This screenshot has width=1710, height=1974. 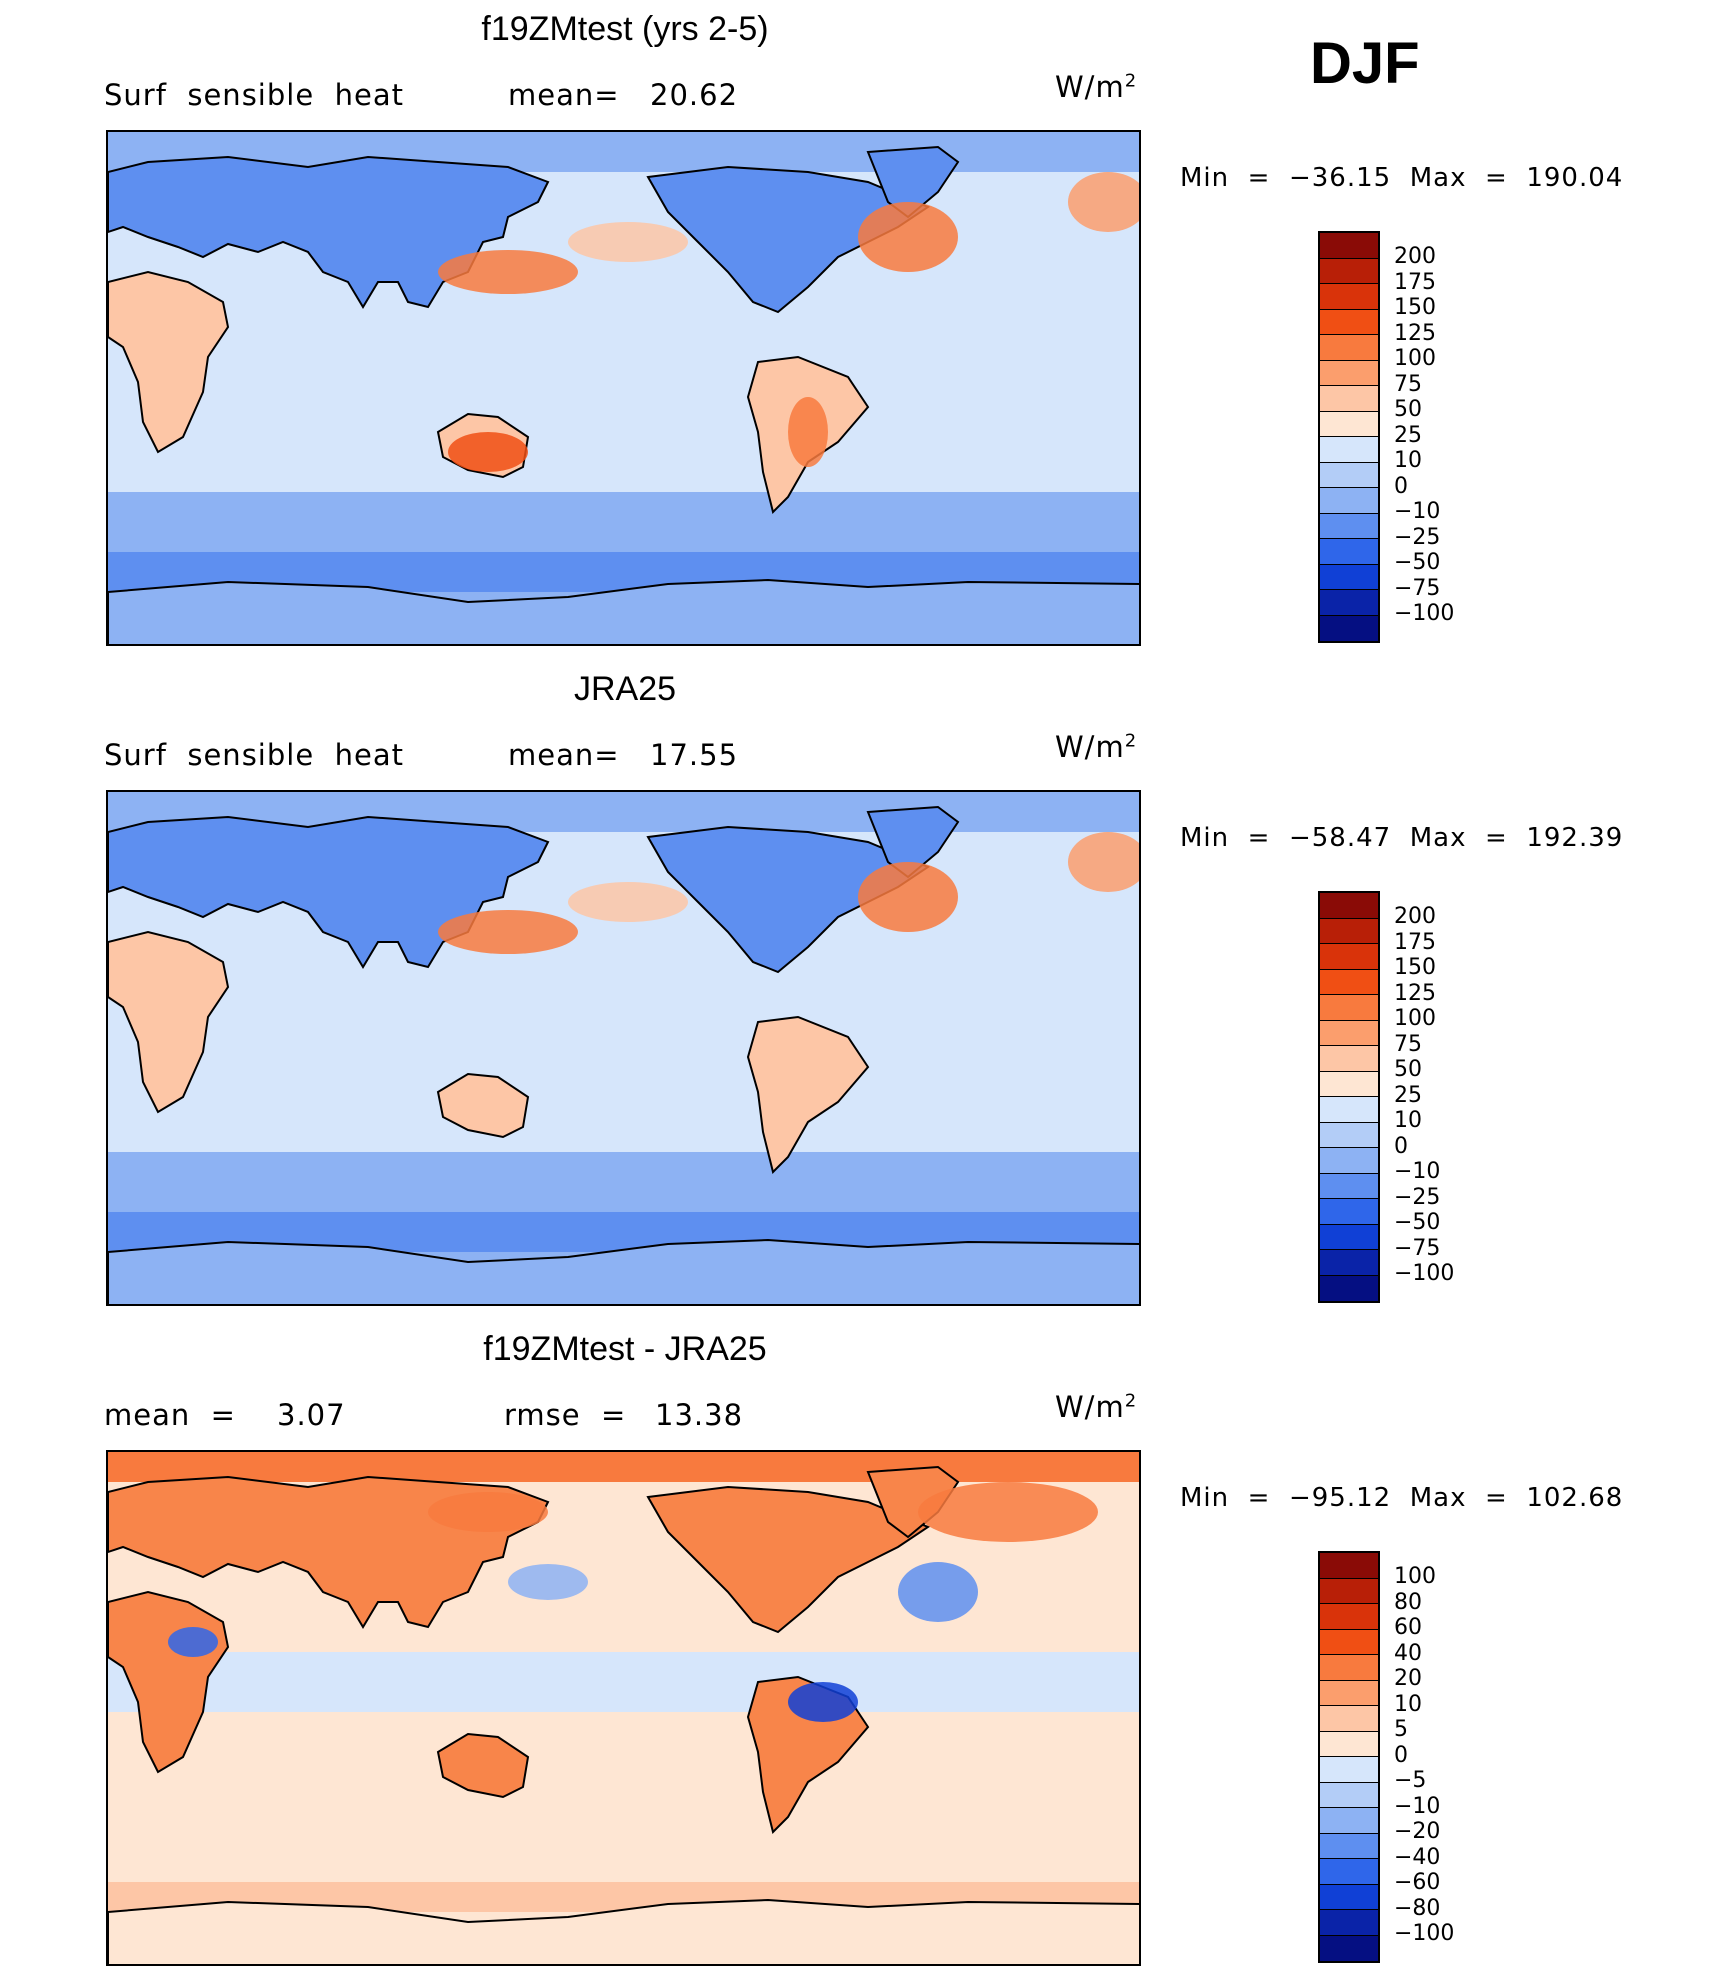 I want to click on panel-3-minmax: Min = −95.12 Max = 102.68, so click(x=1402, y=1498).